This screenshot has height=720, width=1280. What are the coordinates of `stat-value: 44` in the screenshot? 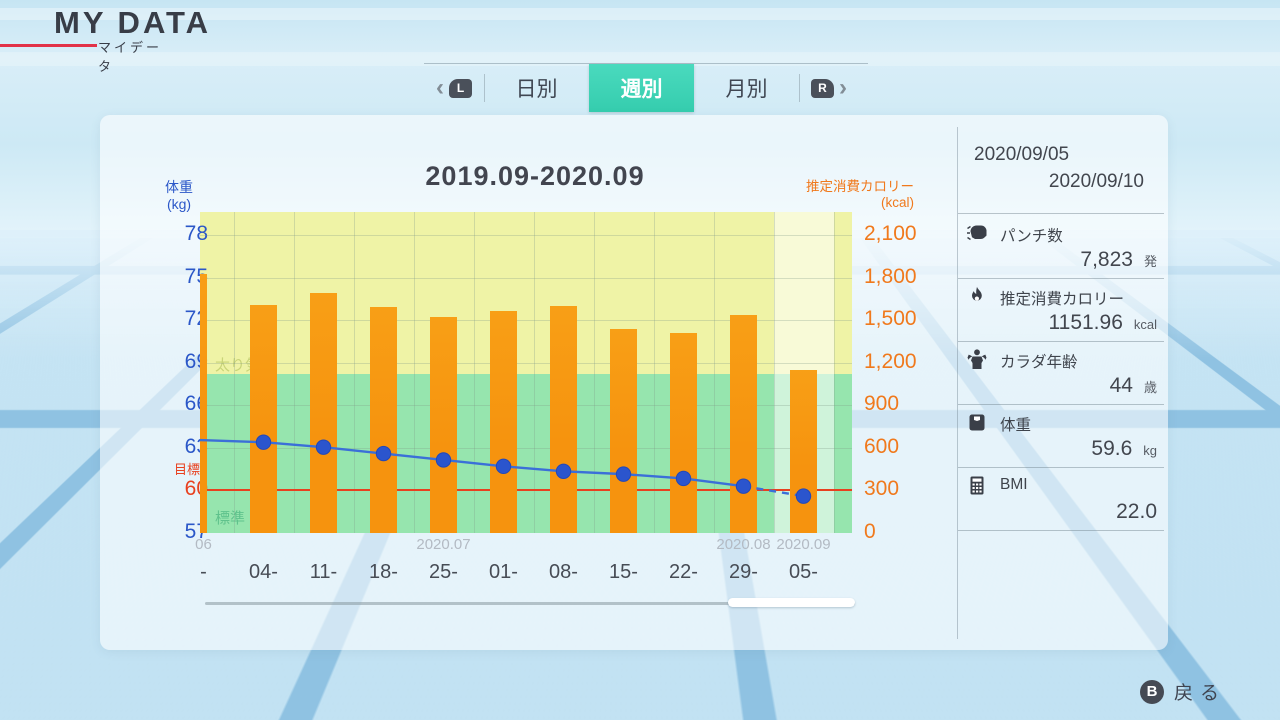 It's located at (1121, 385).